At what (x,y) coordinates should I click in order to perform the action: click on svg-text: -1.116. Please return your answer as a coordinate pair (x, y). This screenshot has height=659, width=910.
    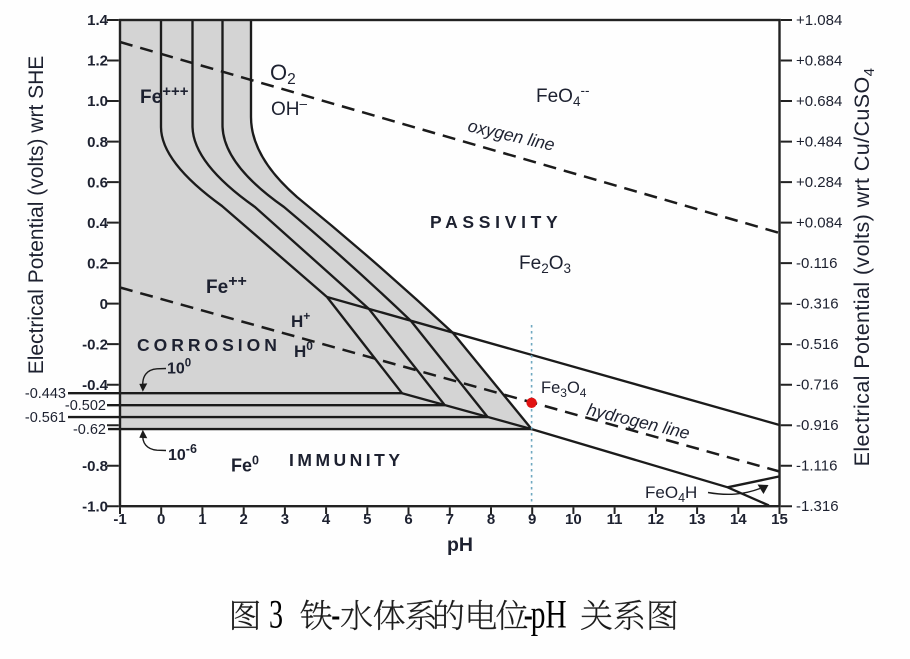
    Looking at the image, I should click on (816, 466).